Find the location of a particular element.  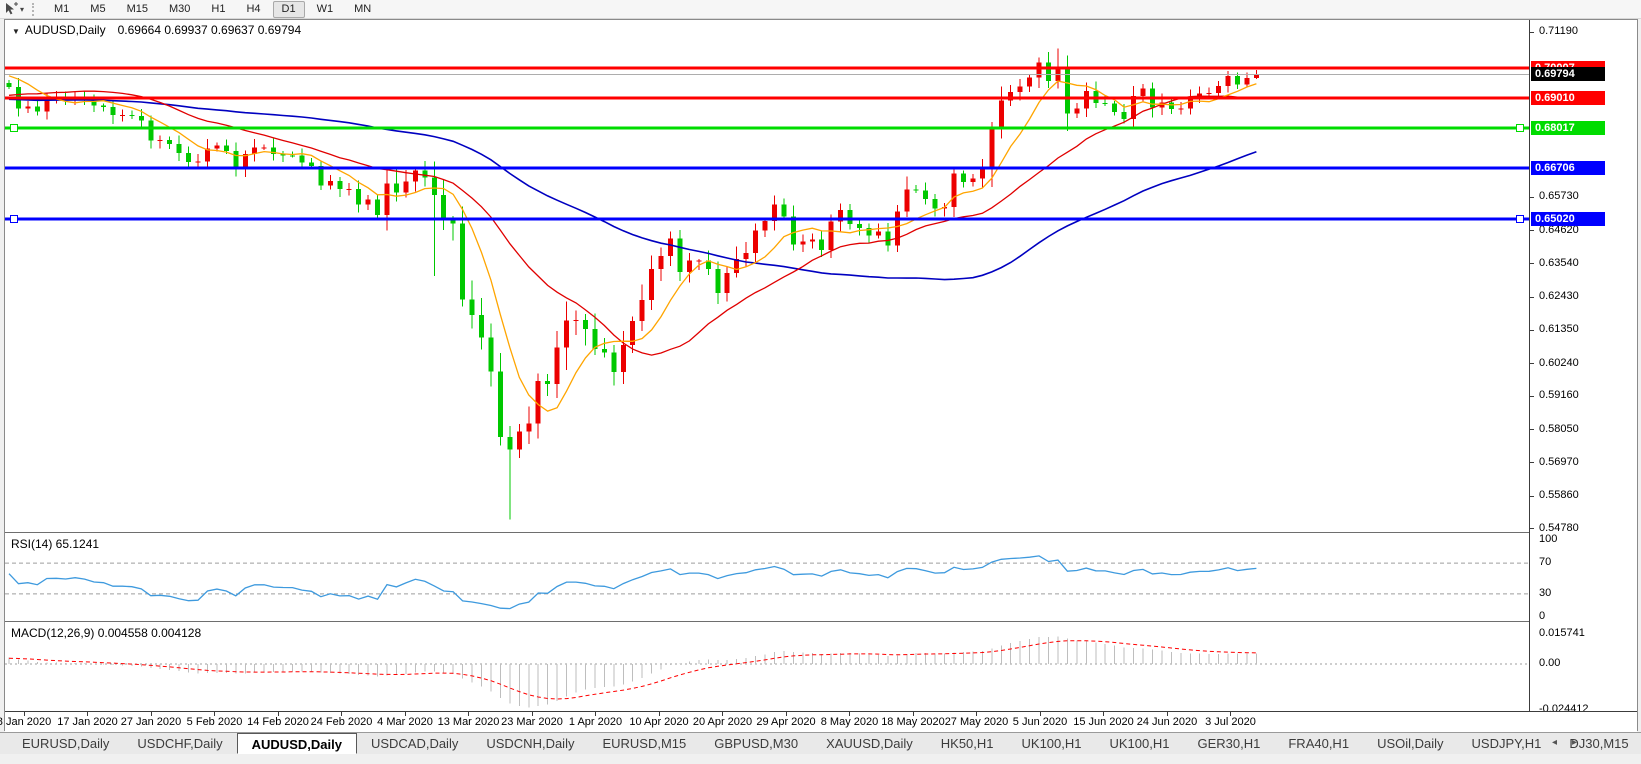

chart-tab-ger30: GER30,H1 is located at coordinates (1229, 743).